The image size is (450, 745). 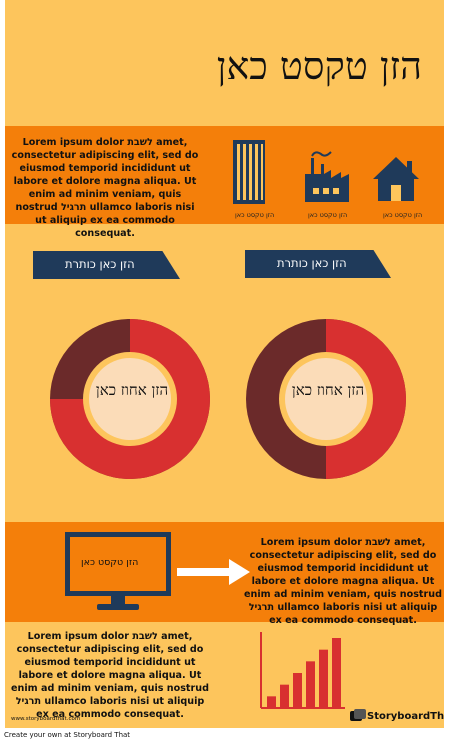 I want to click on building-label: הזן טקסט כאן, so click(x=255, y=215).